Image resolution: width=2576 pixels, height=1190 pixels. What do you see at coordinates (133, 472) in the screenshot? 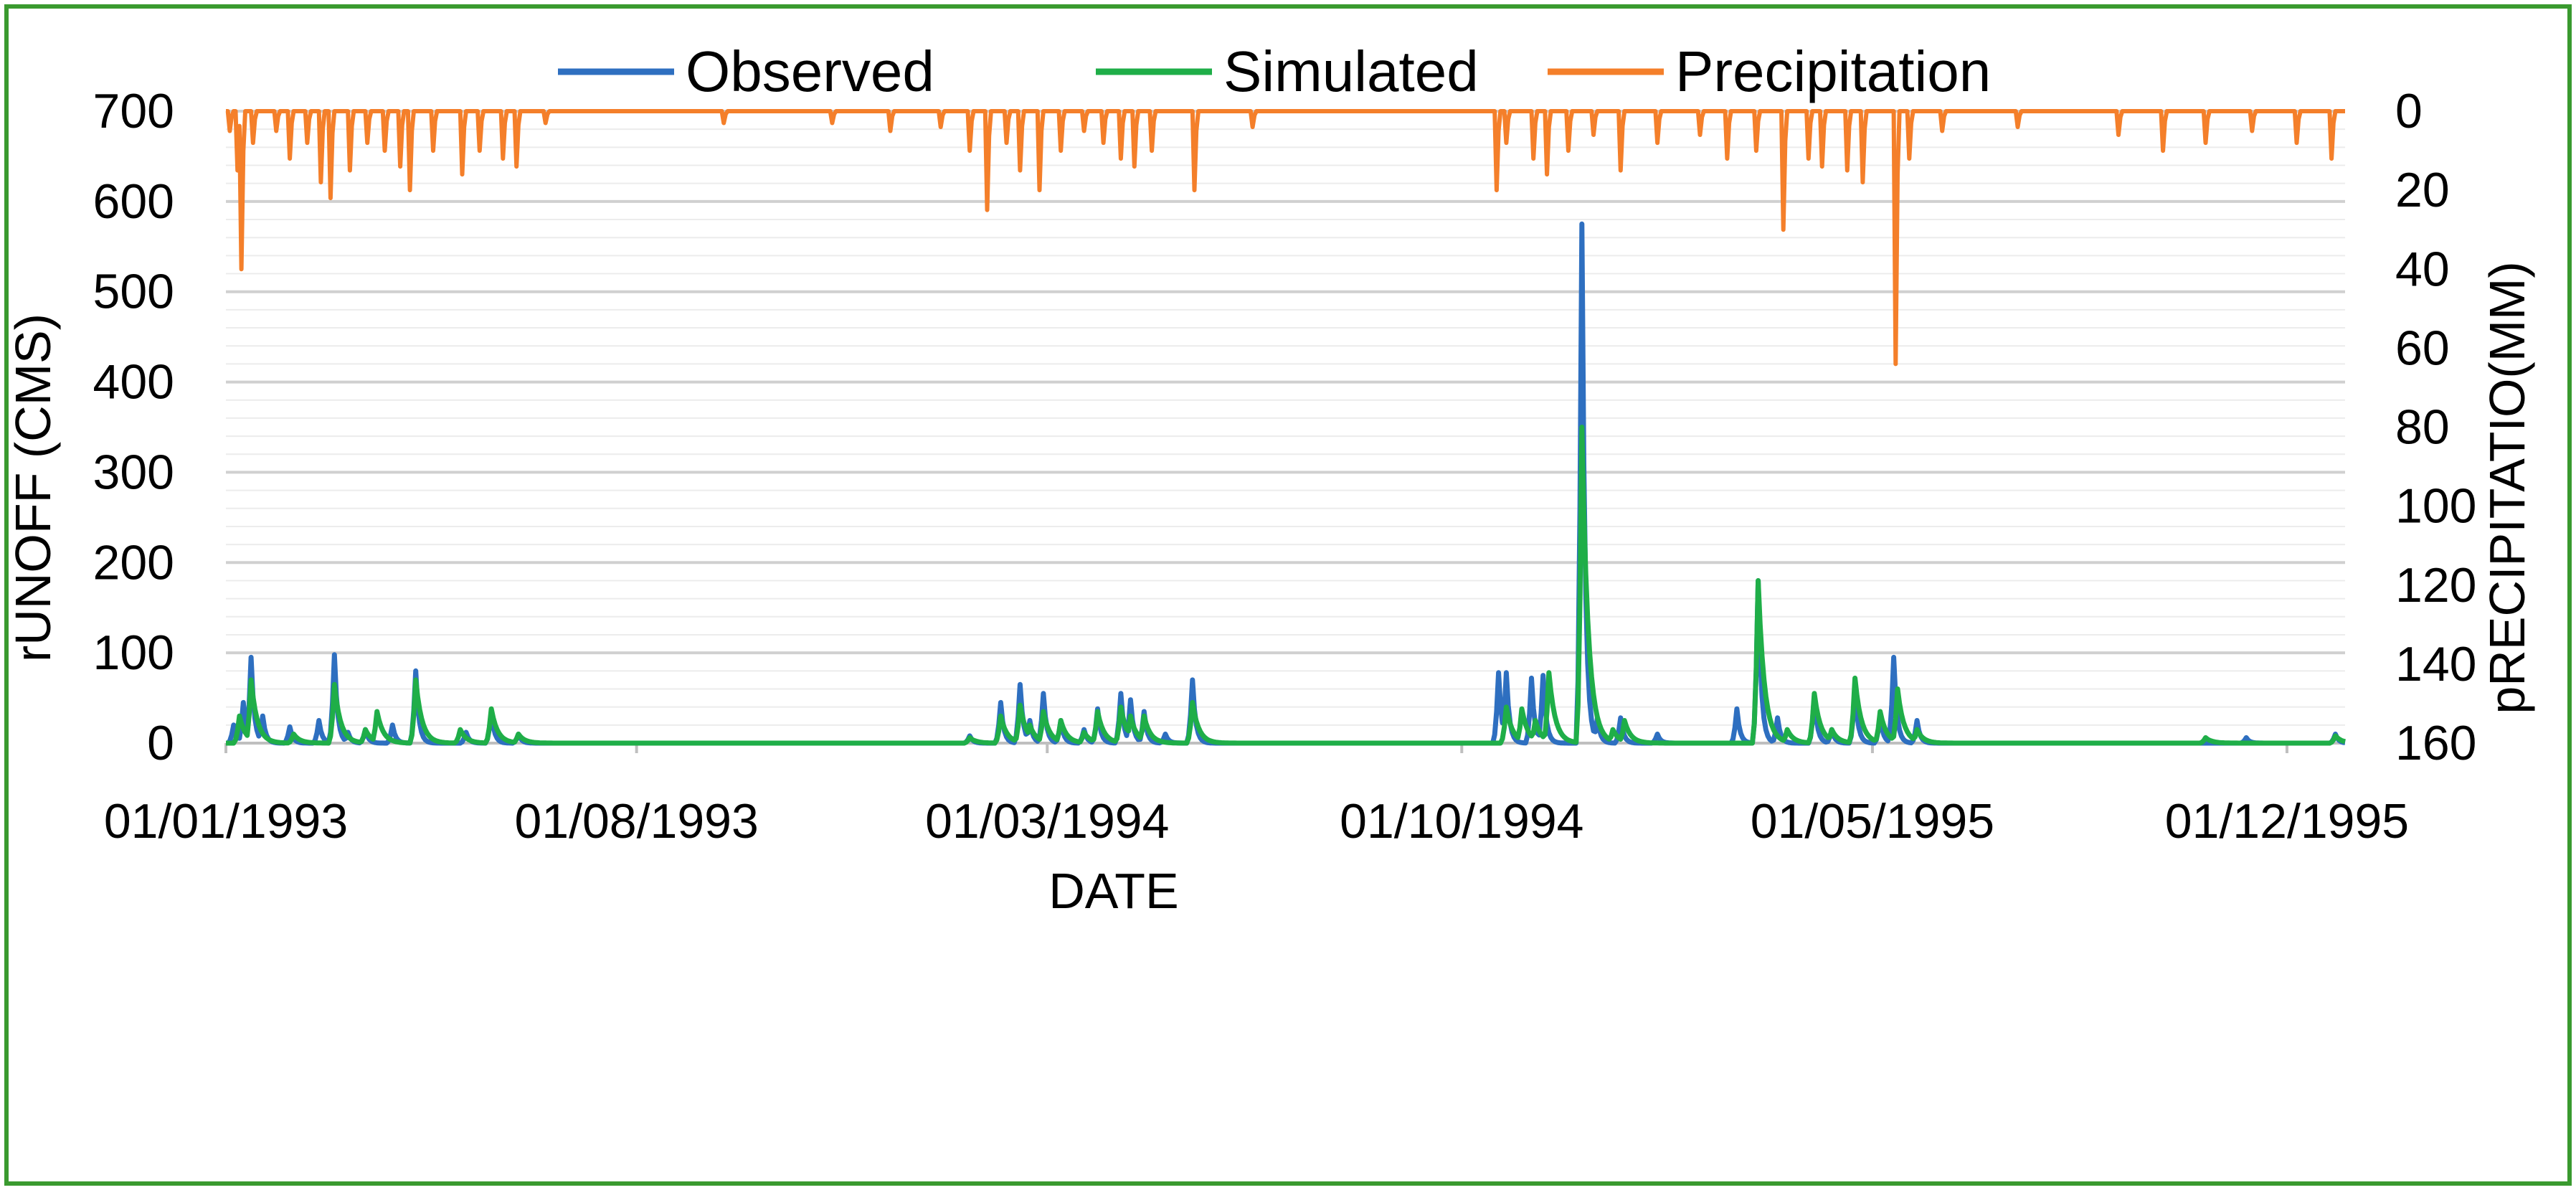
I see `y-tick-label: 300` at bounding box center [133, 472].